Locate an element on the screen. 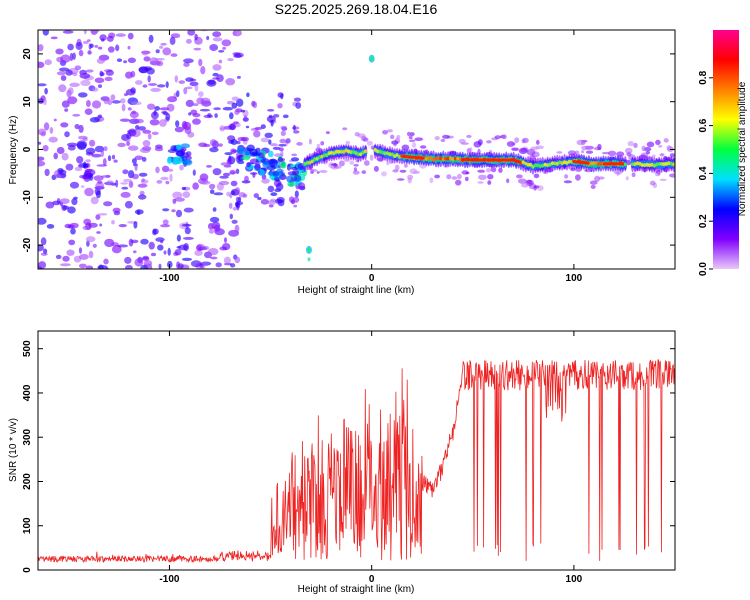 The width and height of the screenshot is (750, 600). spectrogram-y-axis-label: Frequency (Hz) is located at coordinates (13, 150).